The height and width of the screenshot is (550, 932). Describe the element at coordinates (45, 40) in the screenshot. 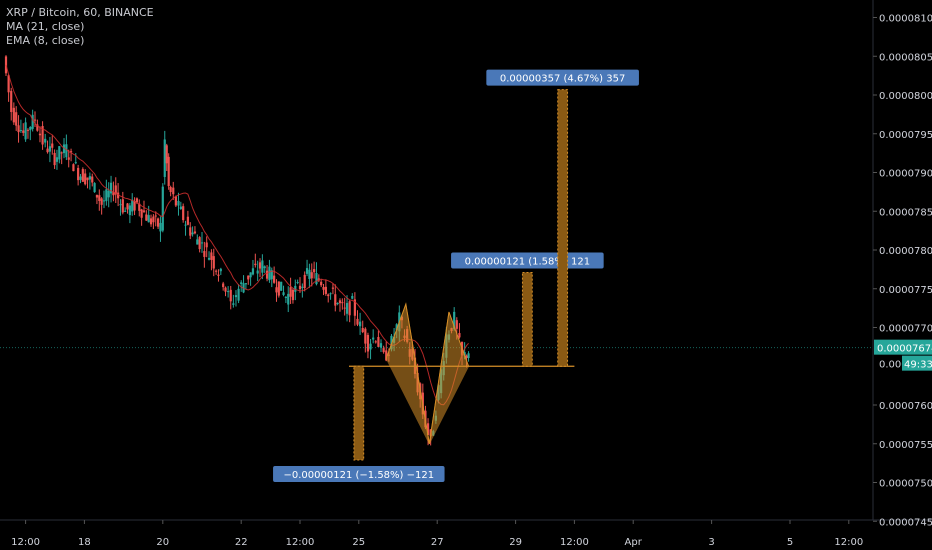

I see `legend-ema: EMA (8, close)` at that location.